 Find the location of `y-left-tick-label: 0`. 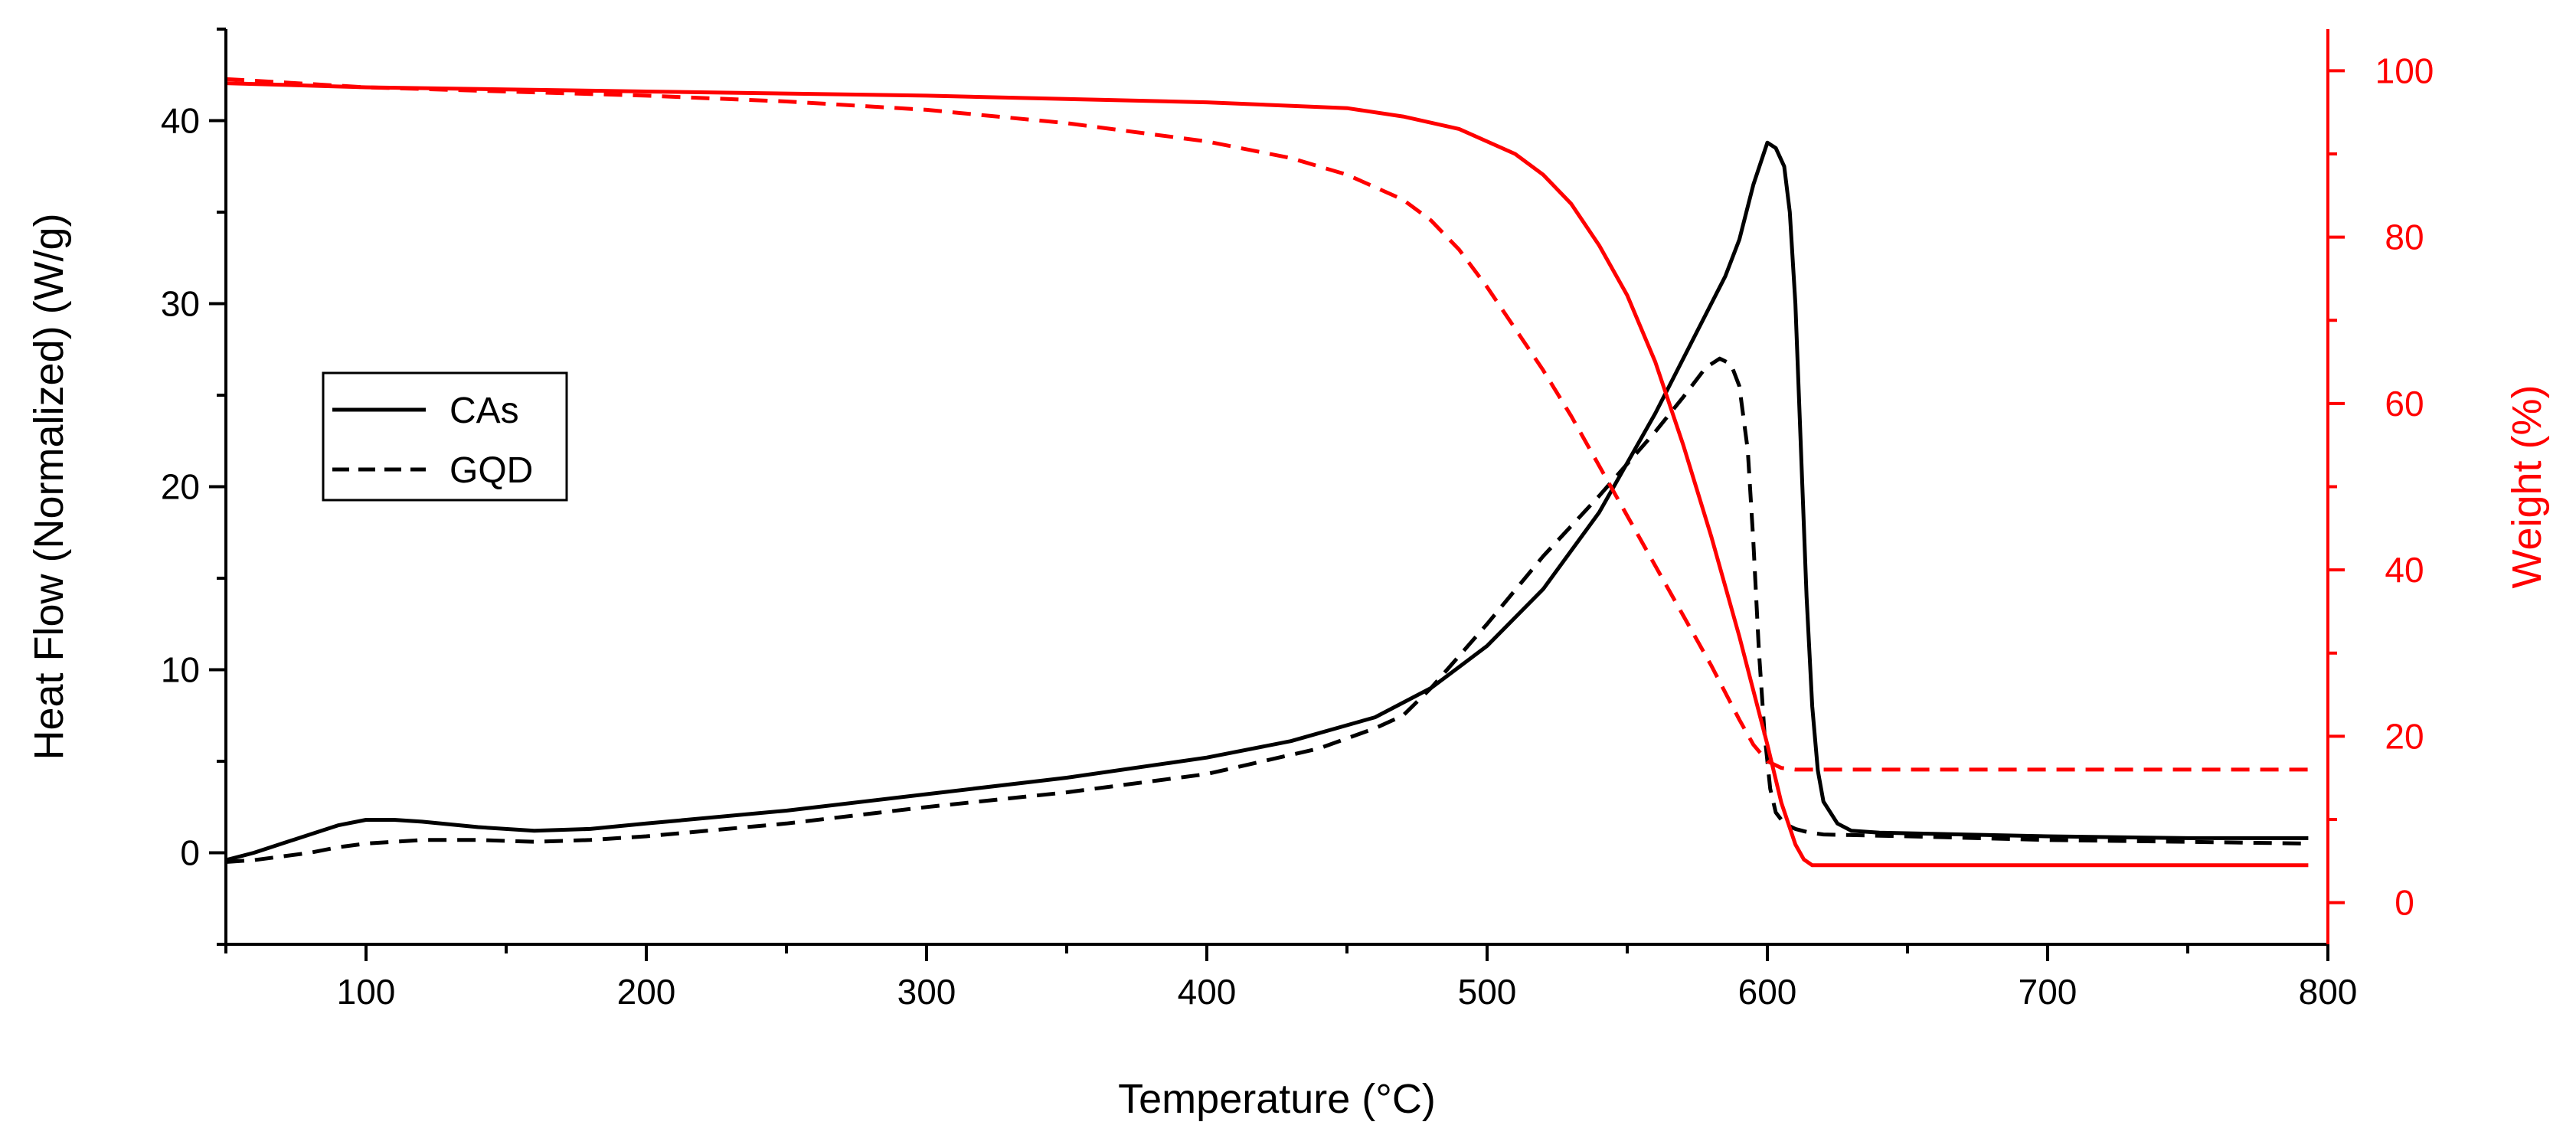

y-left-tick-label: 0 is located at coordinates (190, 853).